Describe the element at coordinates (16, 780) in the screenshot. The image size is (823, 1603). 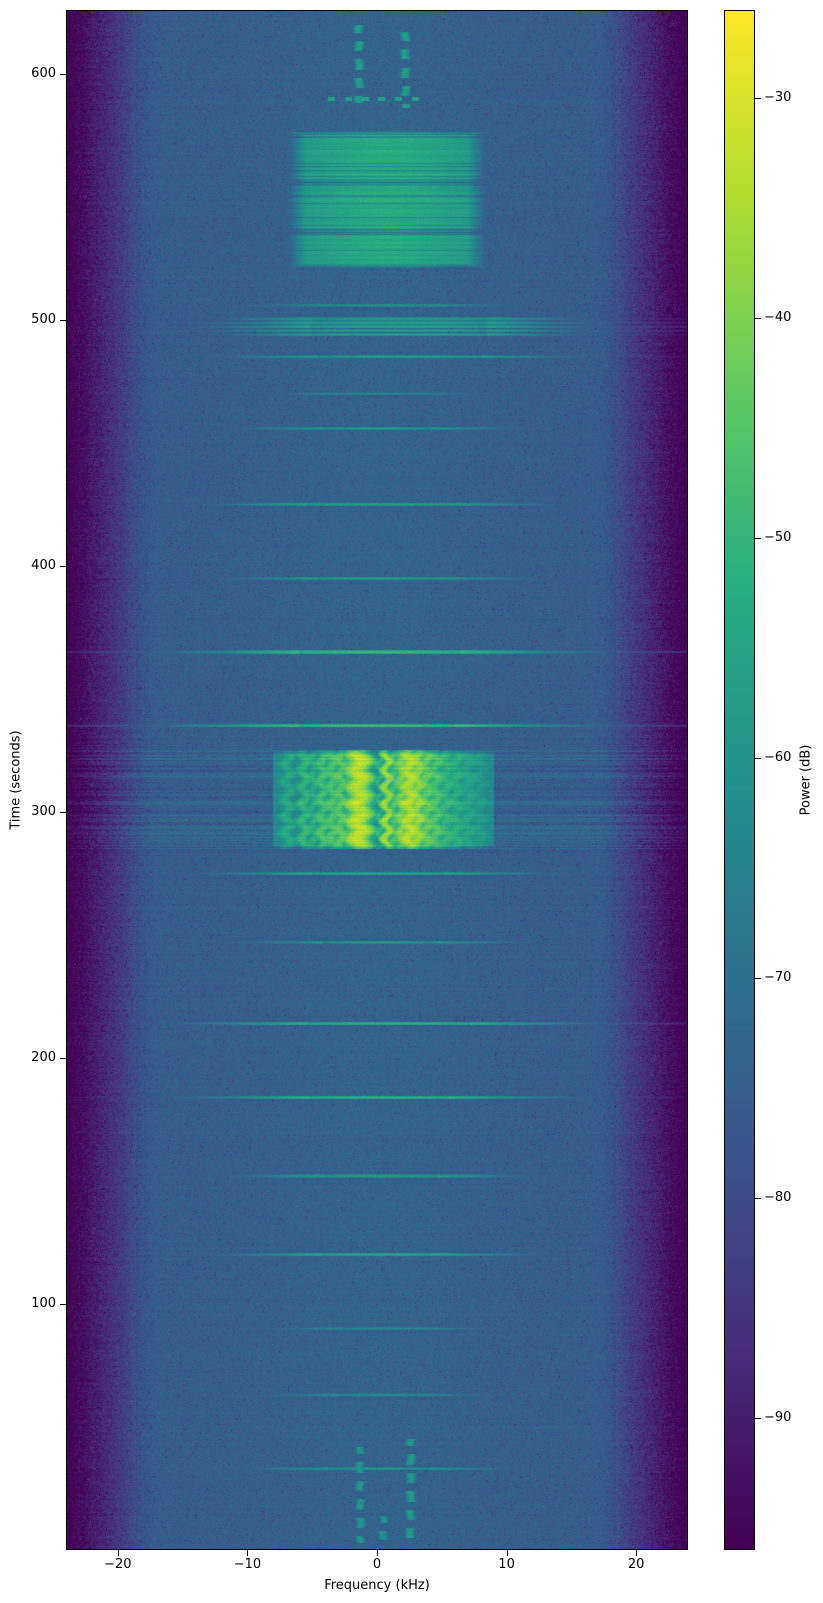
I see `y-axis-label: Time (seconds)` at that location.